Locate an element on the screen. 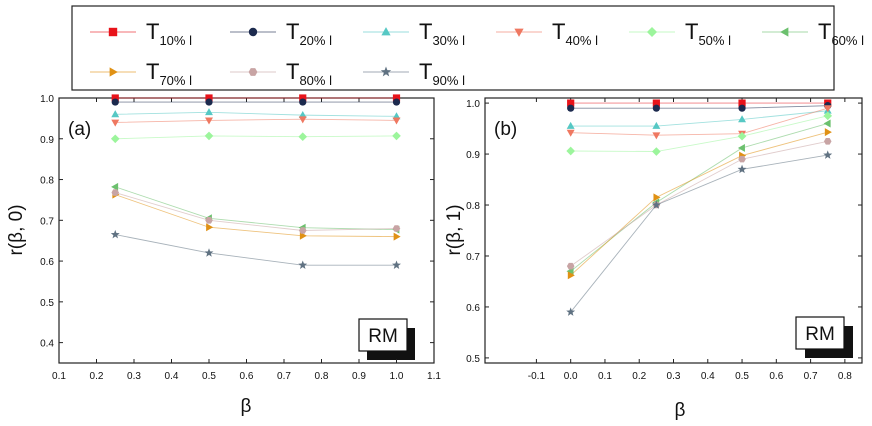  panel-b-rm-badge: RM is located at coordinates (824, 337).